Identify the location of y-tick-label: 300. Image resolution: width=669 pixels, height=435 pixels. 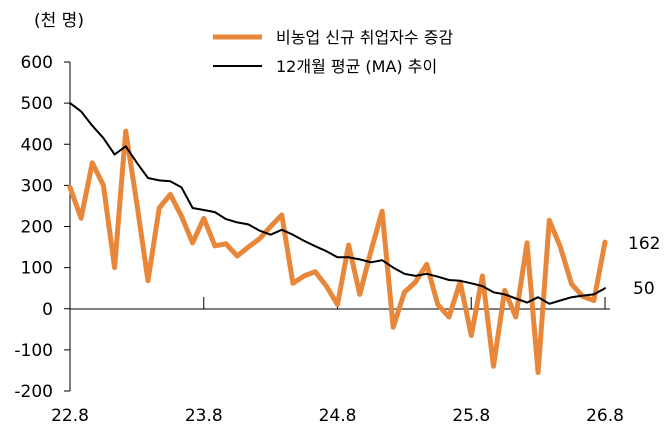
(37, 186).